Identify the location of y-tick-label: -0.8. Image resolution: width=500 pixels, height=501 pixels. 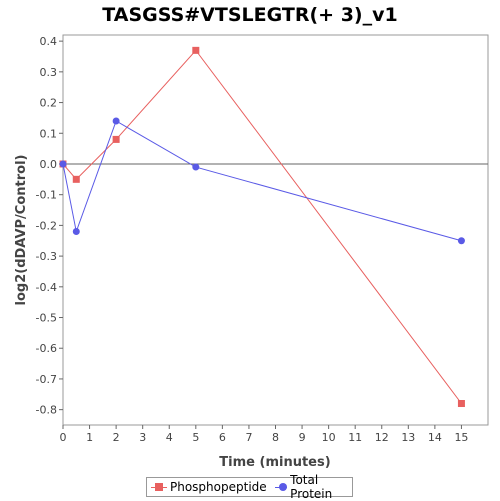
(46, 410).